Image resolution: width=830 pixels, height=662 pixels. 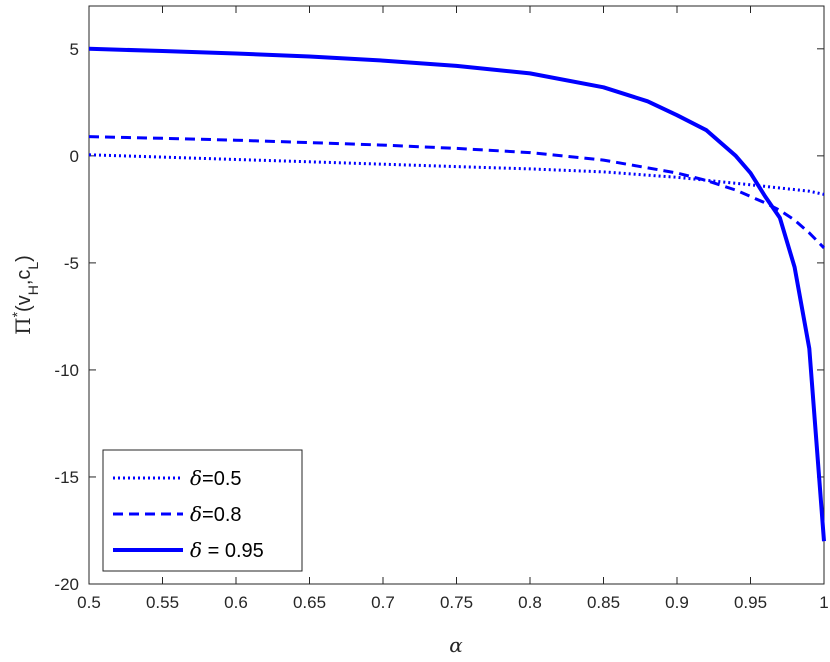 What do you see at coordinates (236, 602) in the screenshot?
I see `x-tick-label: 0.6` at bounding box center [236, 602].